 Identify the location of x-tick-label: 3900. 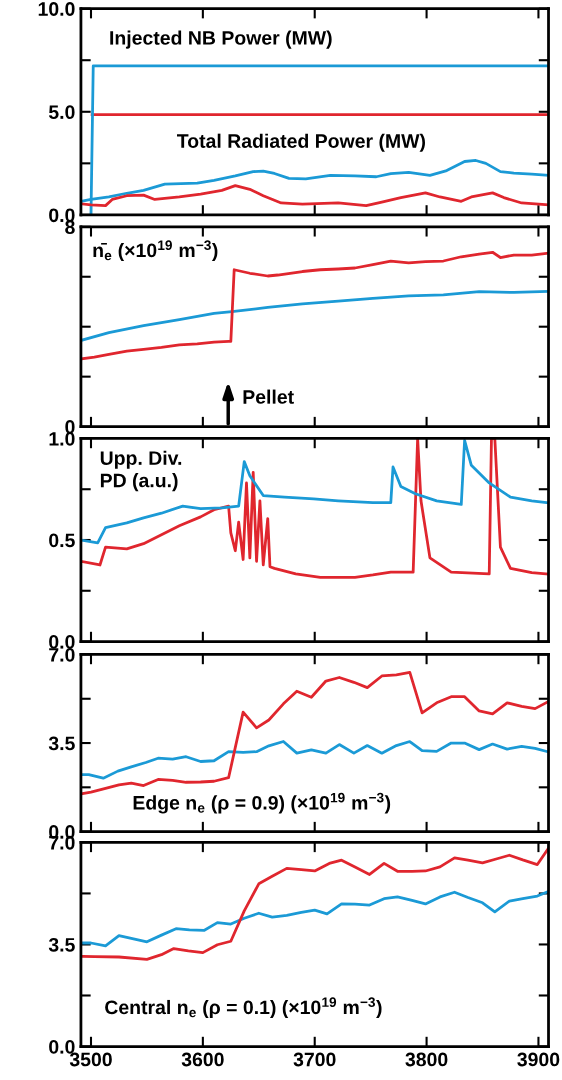
(538, 1059).